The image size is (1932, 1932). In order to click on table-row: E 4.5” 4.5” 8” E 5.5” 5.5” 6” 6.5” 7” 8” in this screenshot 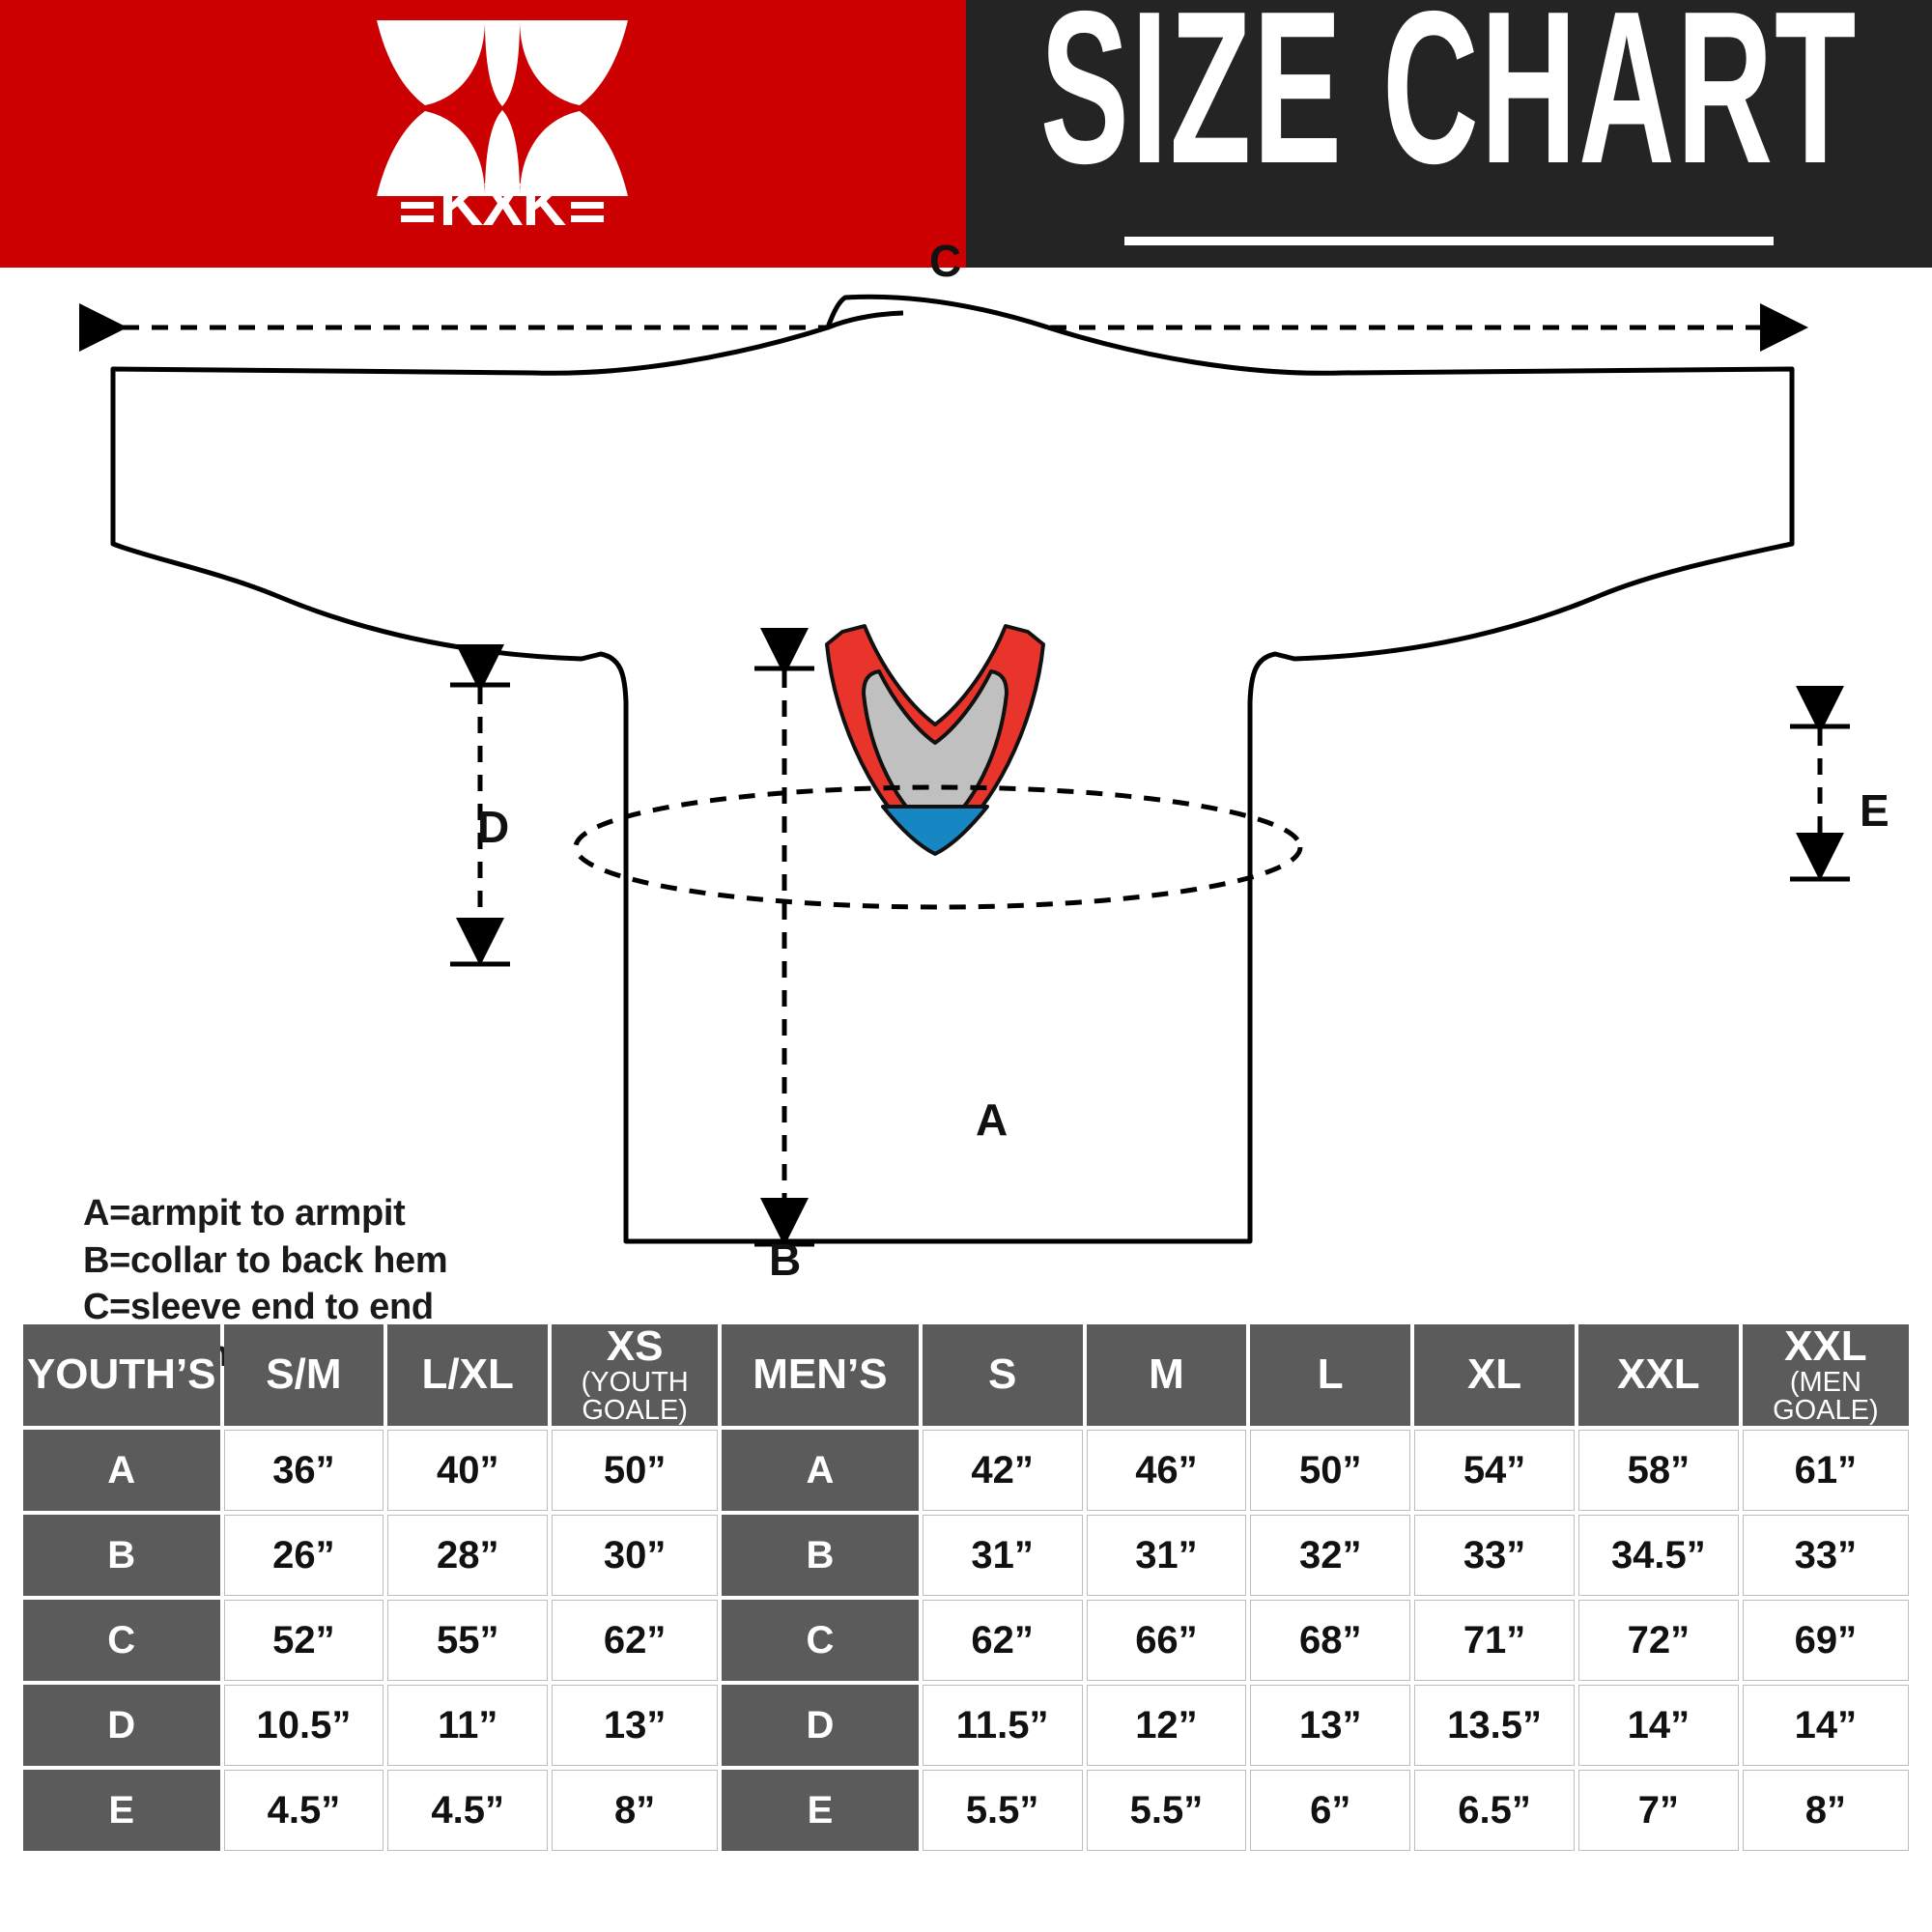, I will do `click(966, 1810)`.